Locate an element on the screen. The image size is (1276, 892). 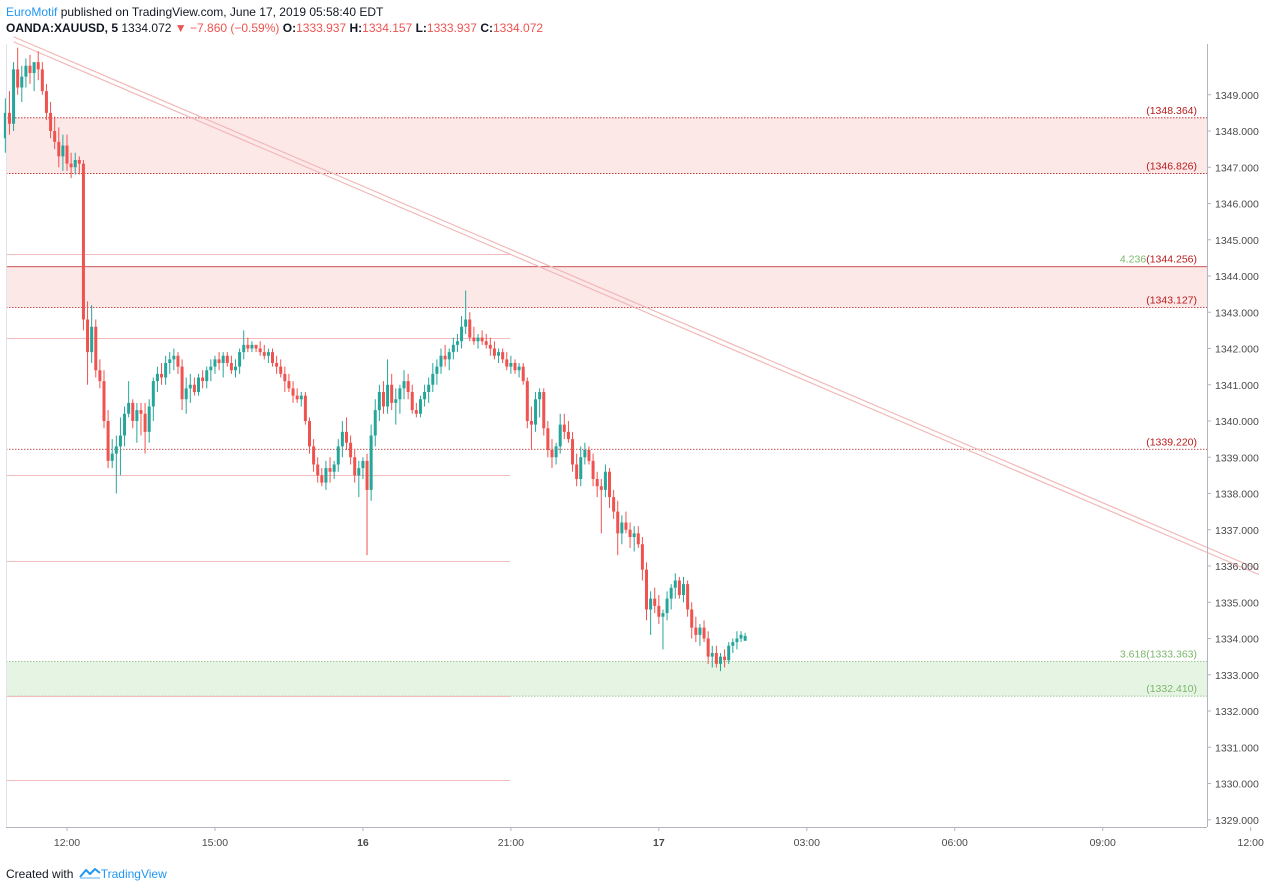
author-link: EuroMotif is located at coordinates (32, 12).